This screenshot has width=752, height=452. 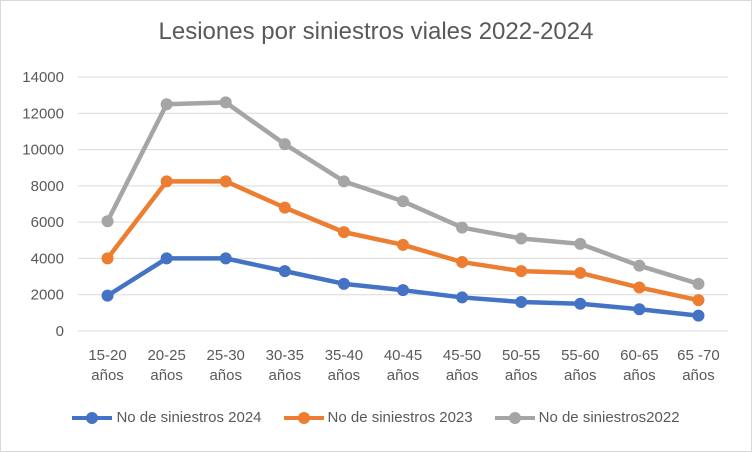 What do you see at coordinates (344, 365) in the screenshot?
I see `x-tick-label: 35-40 años` at bounding box center [344, 365].